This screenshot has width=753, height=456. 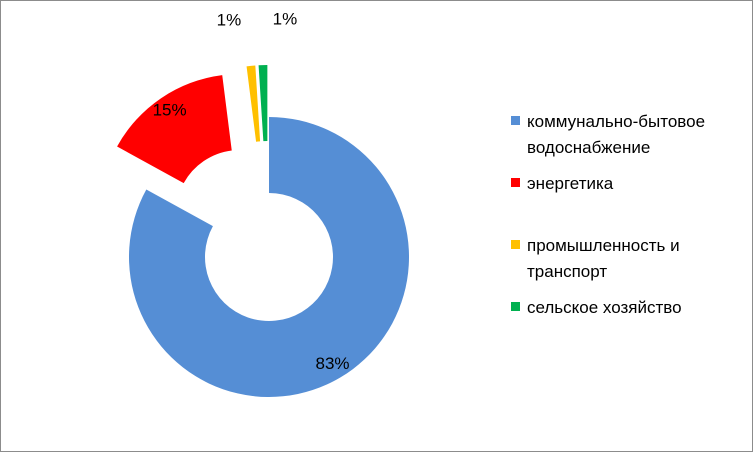 What do you see at coordinates (333, 363) in the screenshot?
I see `data-label-1: 83%` at bounding box center [333, 363].